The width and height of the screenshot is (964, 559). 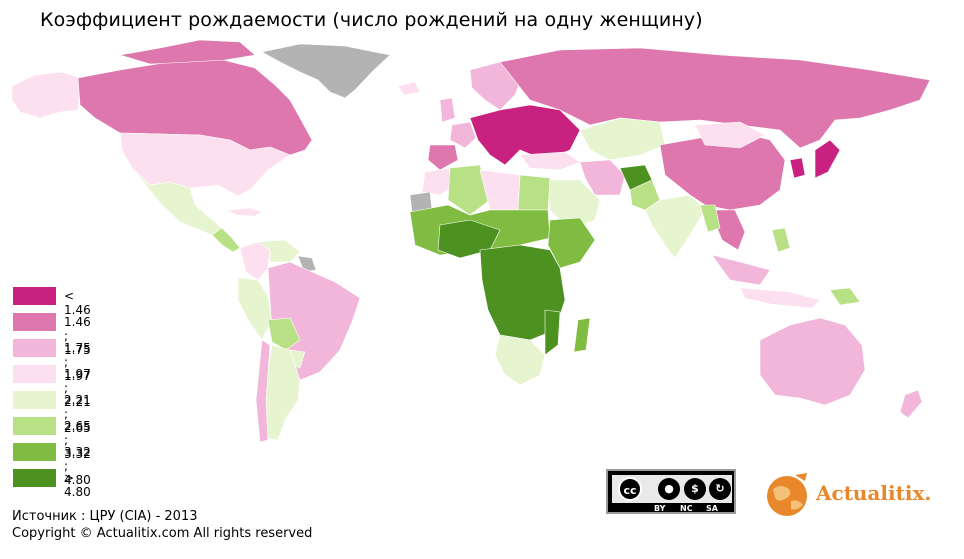 What do you see at coordinates (720, 489) in the screenshot?
I see `sharealike-icon: ↻` at bounding box center [720, 489].